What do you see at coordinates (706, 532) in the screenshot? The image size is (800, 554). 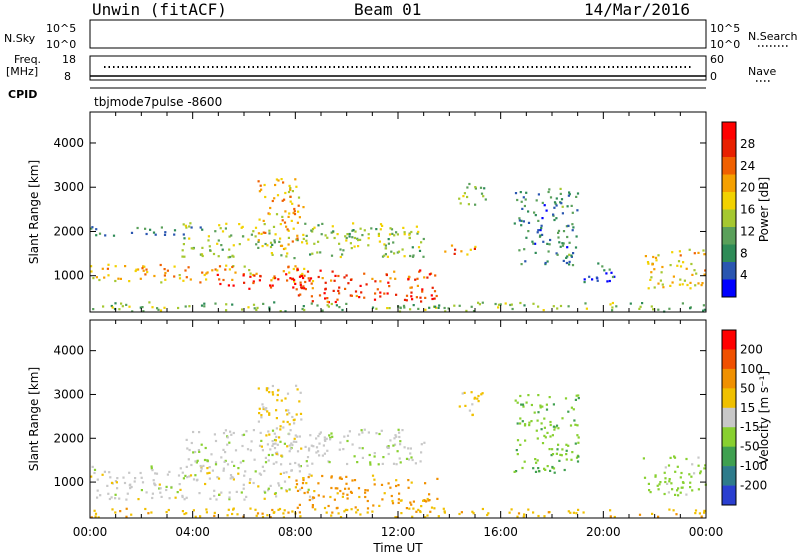 I see `x-tick-label: 00:00` at bounding box center [706, 532].